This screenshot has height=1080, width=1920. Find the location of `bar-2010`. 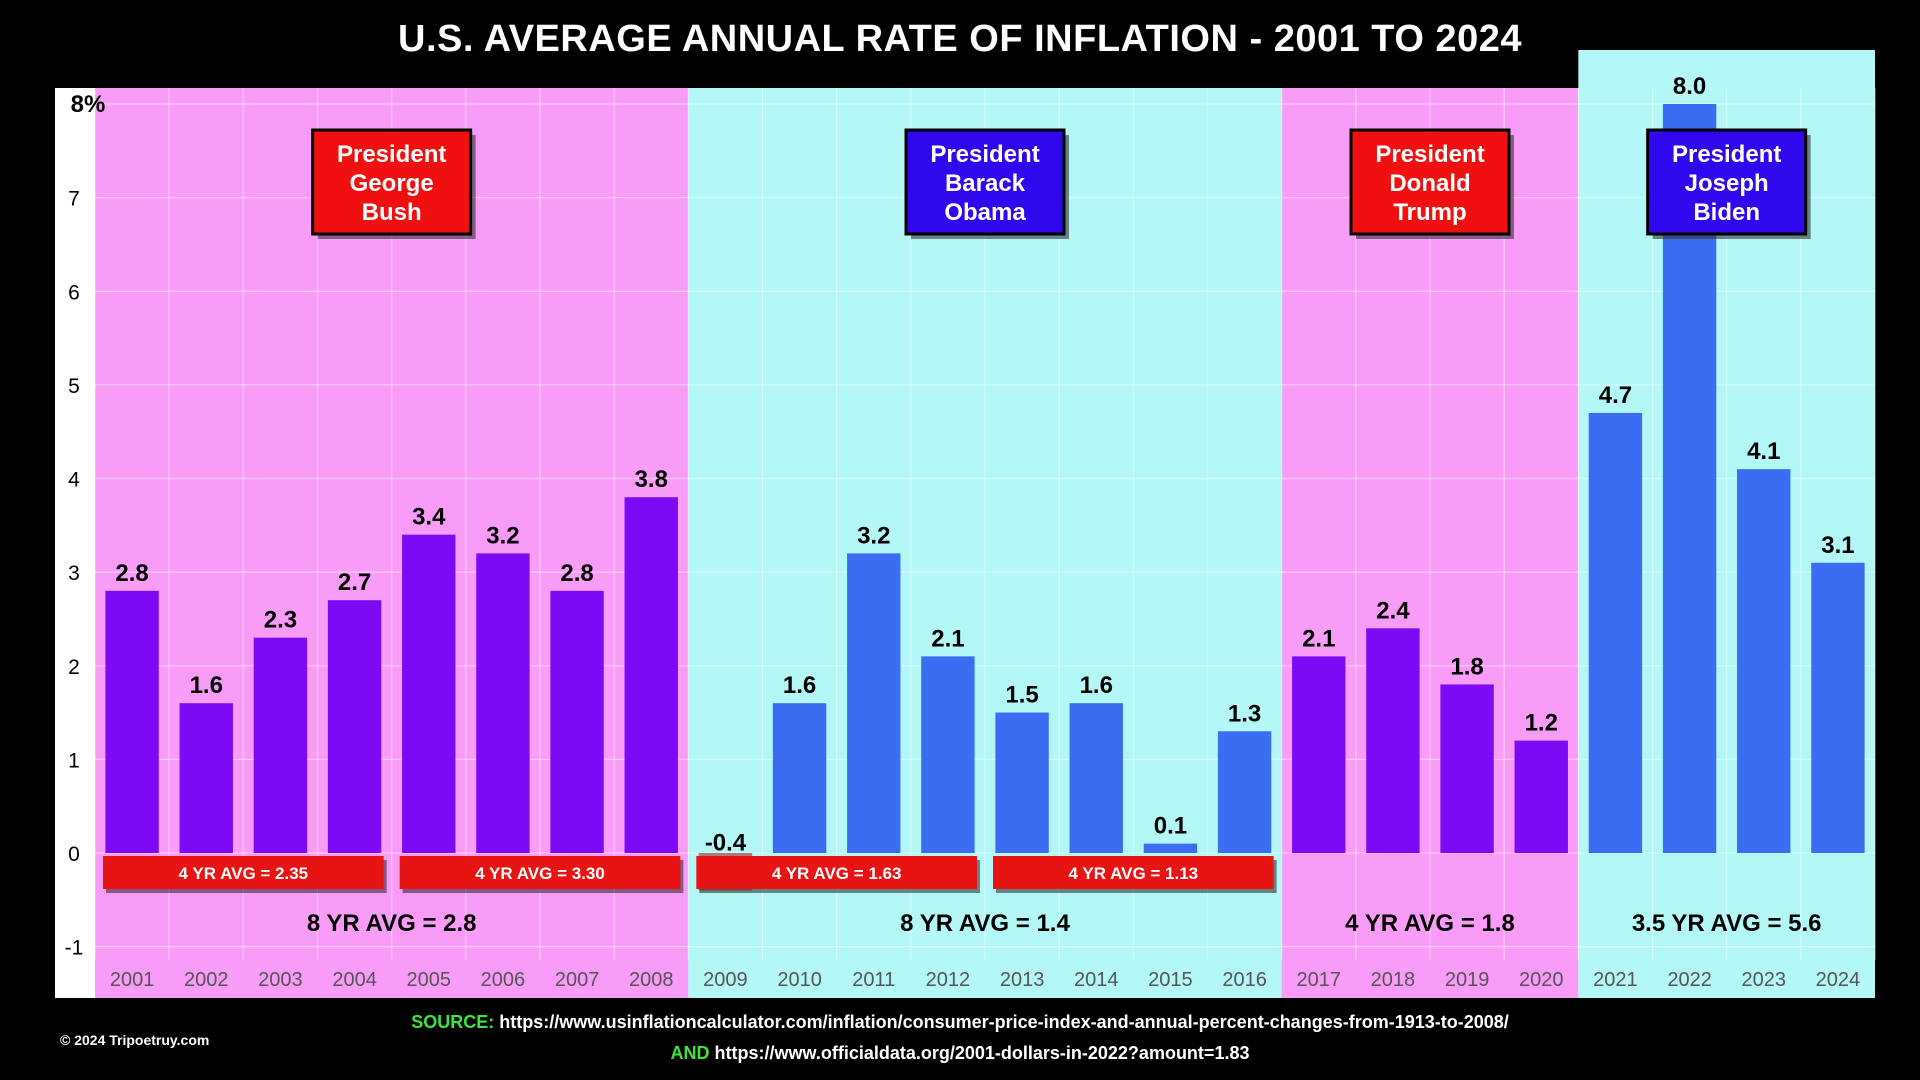

bar-2010 is located at coordinates (799, 778).